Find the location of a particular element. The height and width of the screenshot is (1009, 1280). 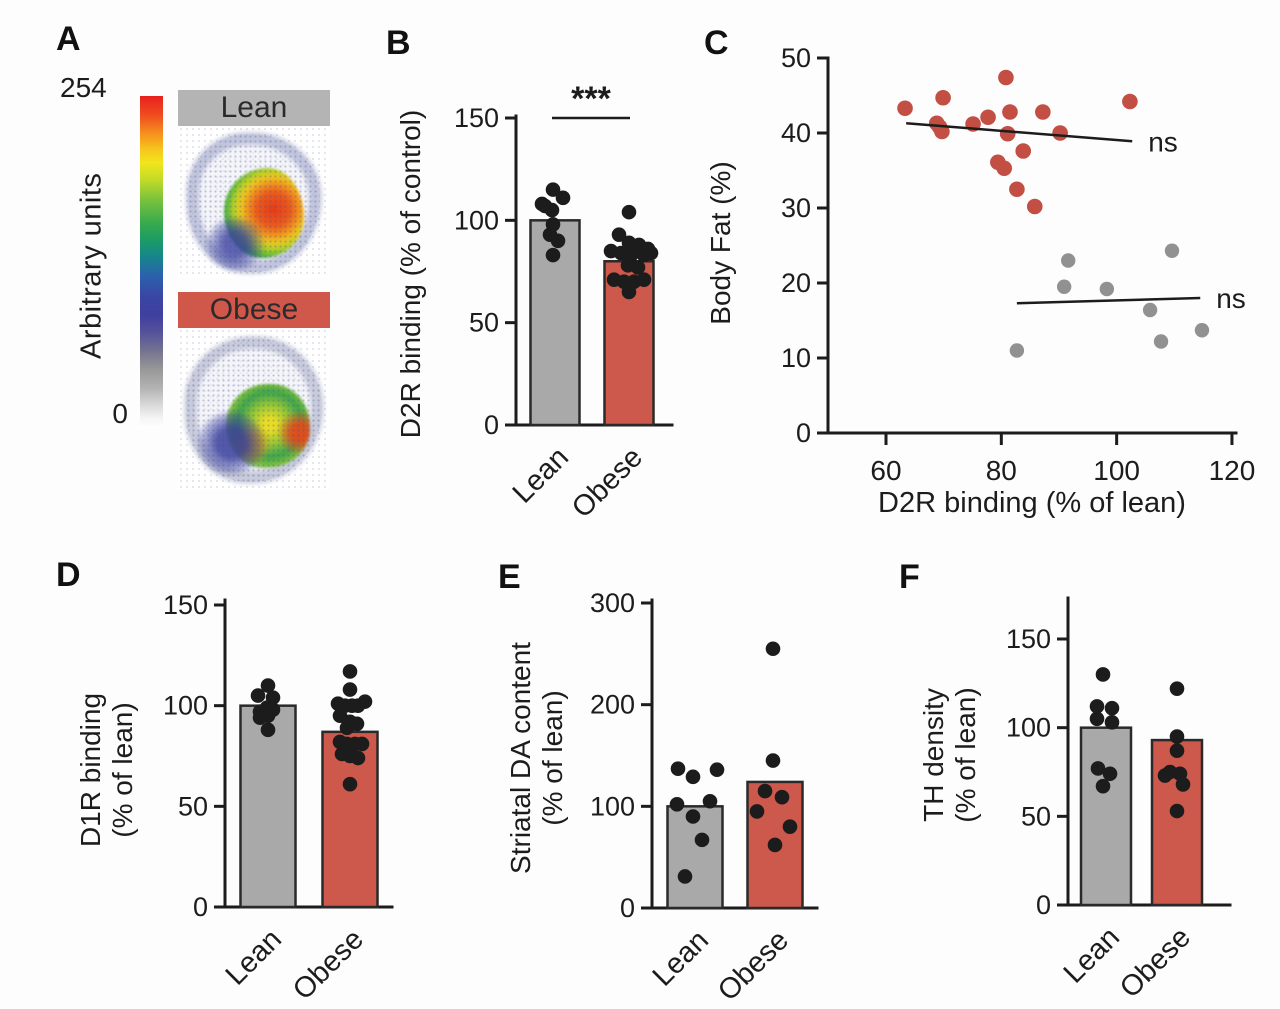

trend-line-lean is located at coordinates (1108, 300).